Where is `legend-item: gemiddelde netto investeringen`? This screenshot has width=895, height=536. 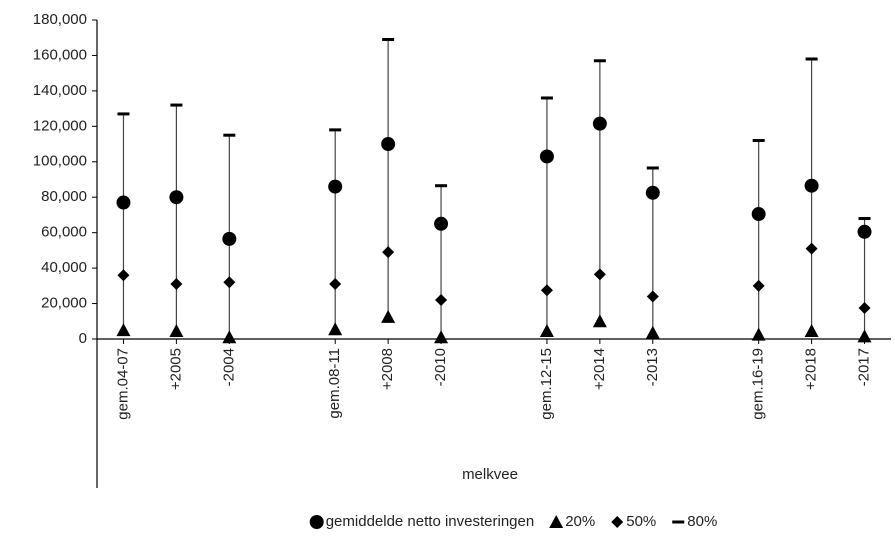 legend-item: gemiddelde netto investeringen is located at coordinates (421, 521).